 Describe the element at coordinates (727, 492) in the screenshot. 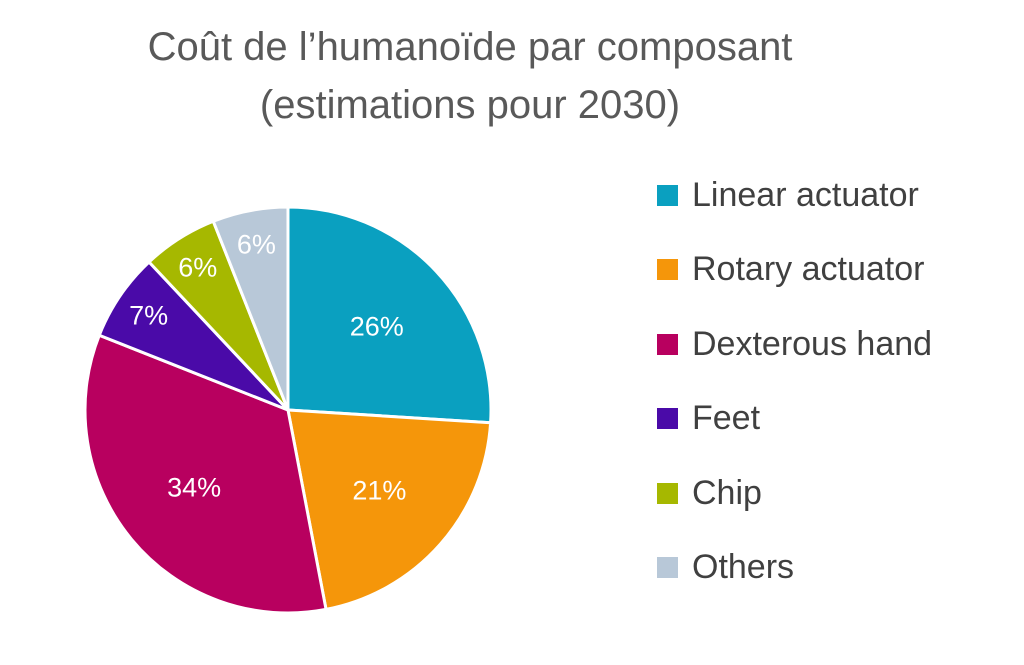

I see `legend-label: Chip` at that location.